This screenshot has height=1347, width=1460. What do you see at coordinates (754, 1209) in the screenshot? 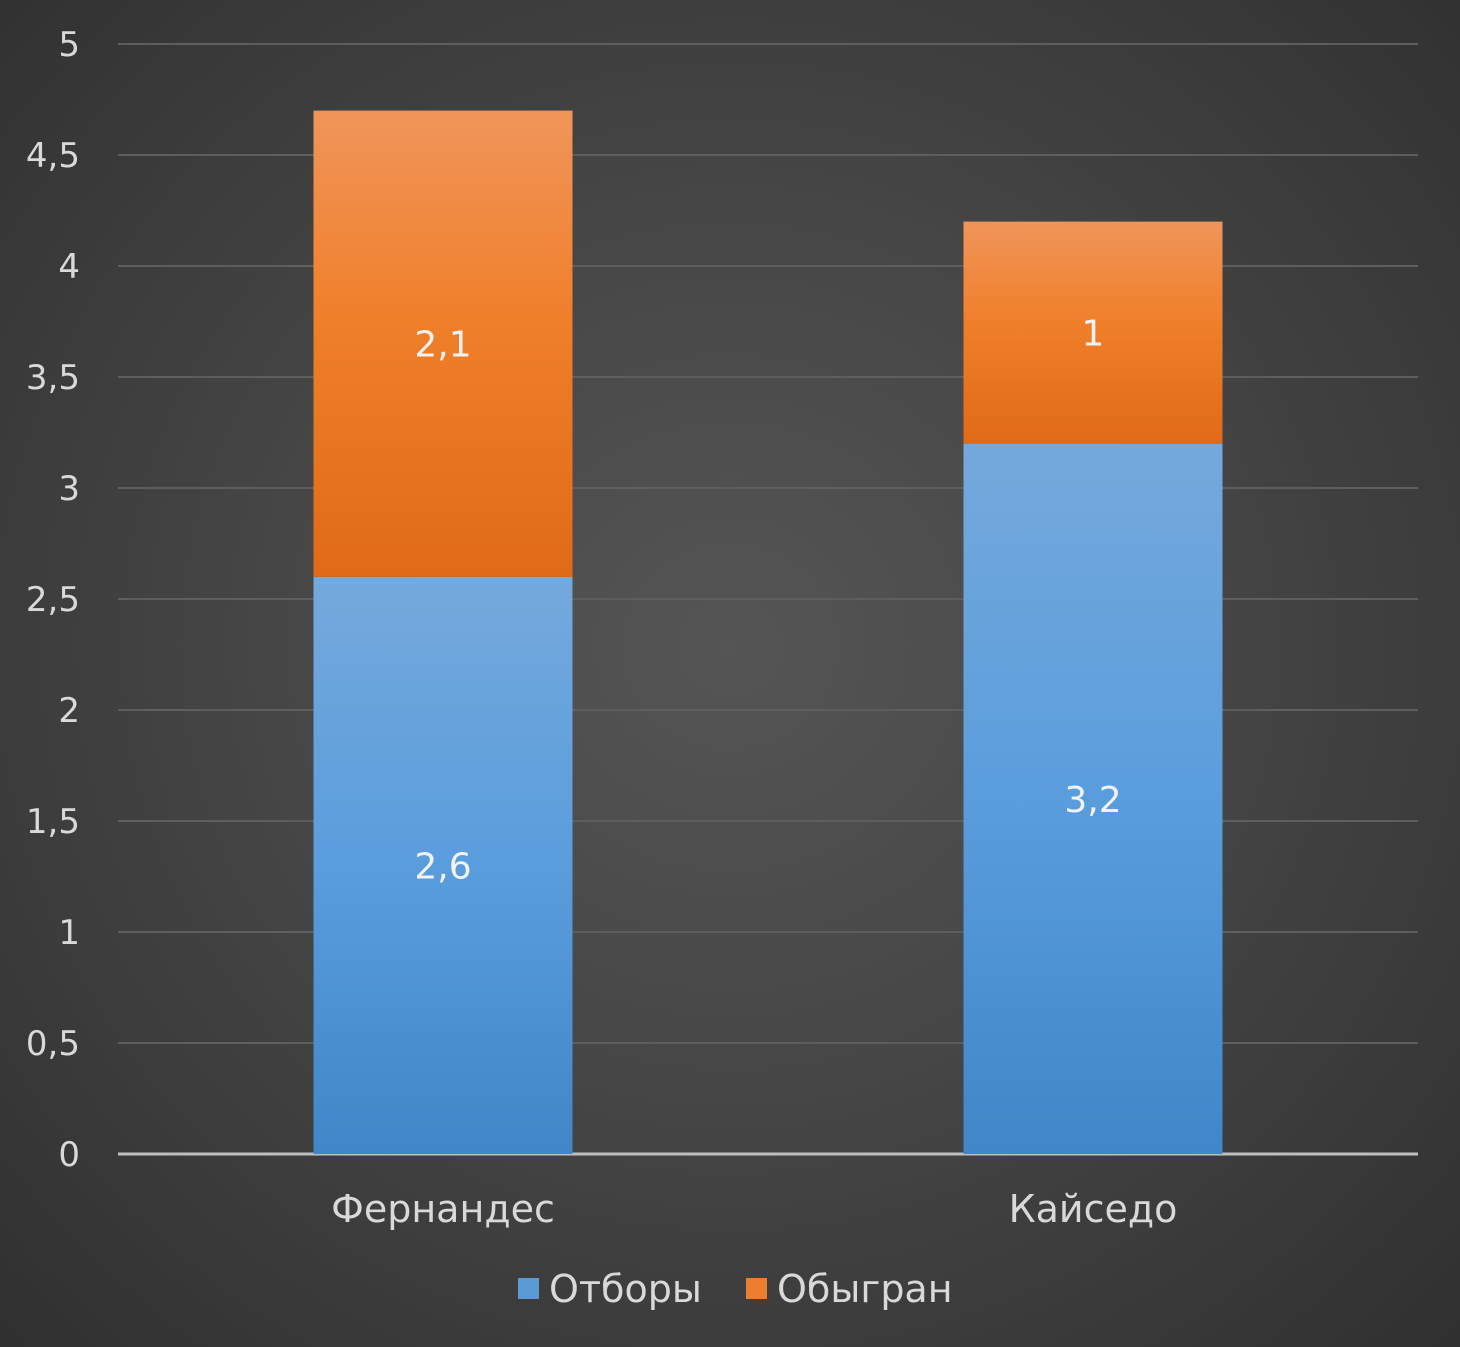
I see `x-axis: Фернандес Кайседо` at bounding box center [754, 1209].